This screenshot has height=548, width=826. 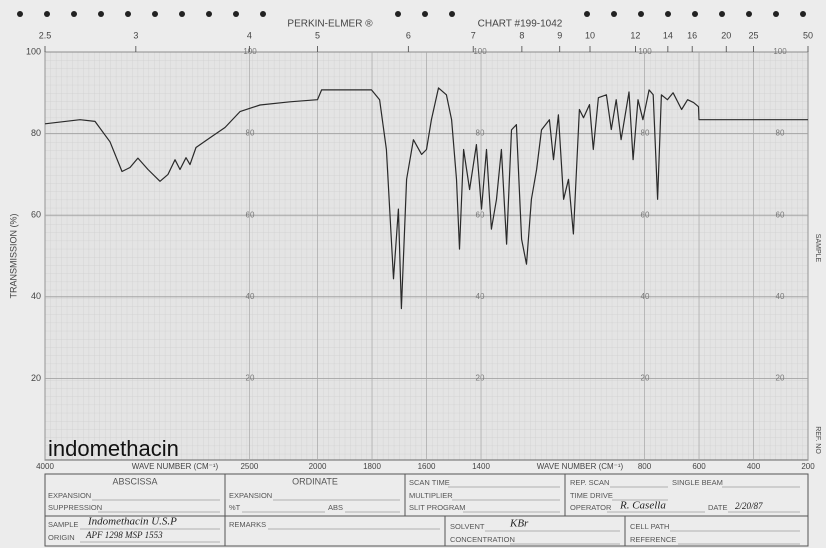 What do you see at coordinates (692, 35) in the screenshot?
I see `x2-tick-label: 16` at bounding box center [692, 35].